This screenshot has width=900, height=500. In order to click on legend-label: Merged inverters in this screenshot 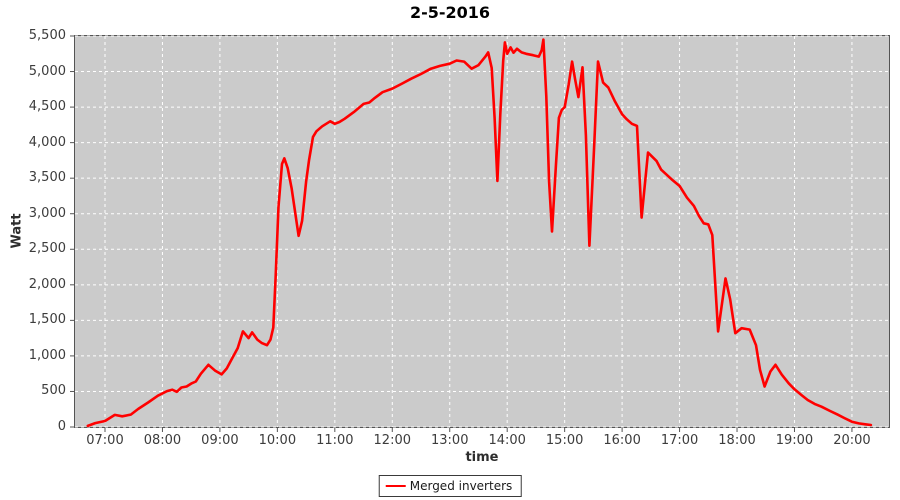, I will do `click(461, 486)`.